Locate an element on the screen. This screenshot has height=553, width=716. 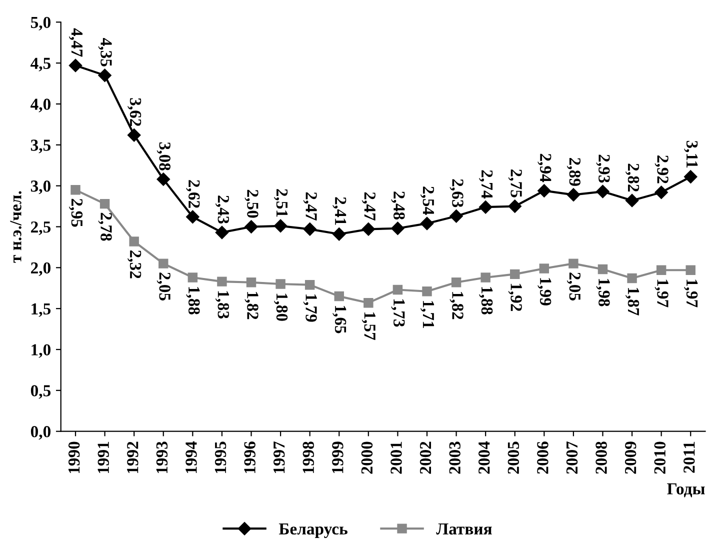
data-label: 1,80 is located at coordinates (281, 307).